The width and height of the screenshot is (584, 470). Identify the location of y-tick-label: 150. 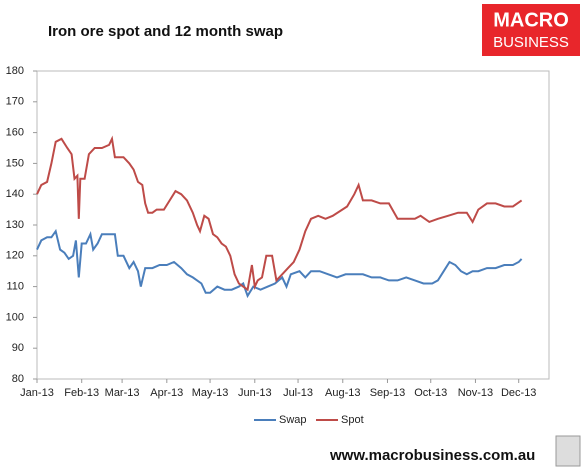
(15, 163).